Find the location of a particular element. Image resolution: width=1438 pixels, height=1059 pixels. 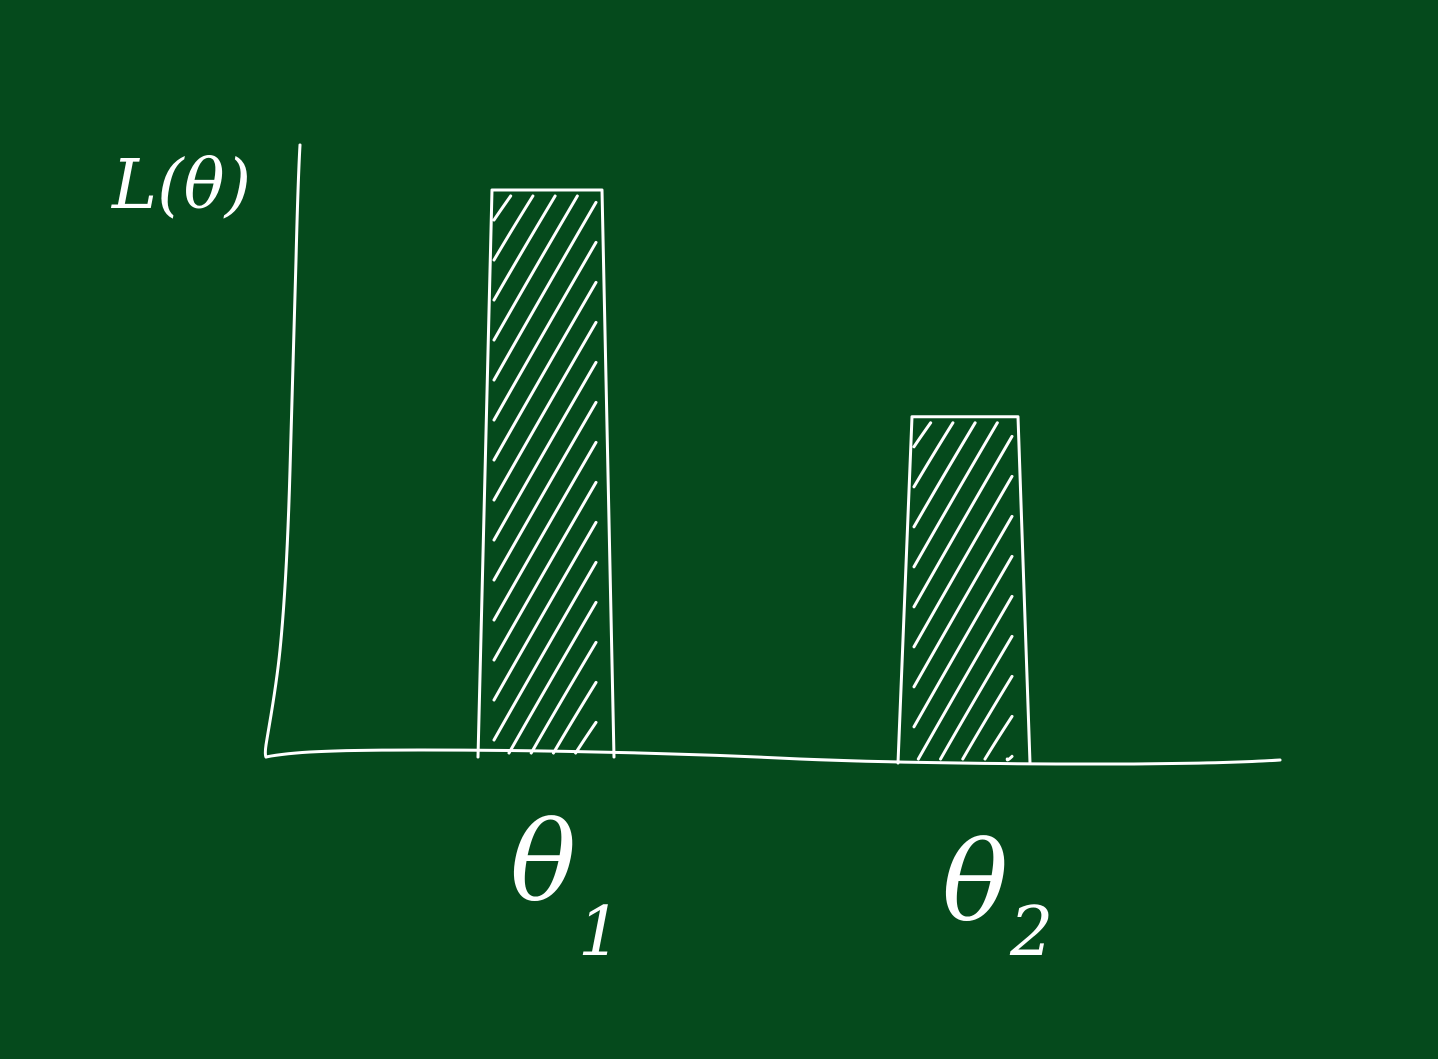

category-labels-group: θ1 θ 2 is located at coordinates (781, 885).